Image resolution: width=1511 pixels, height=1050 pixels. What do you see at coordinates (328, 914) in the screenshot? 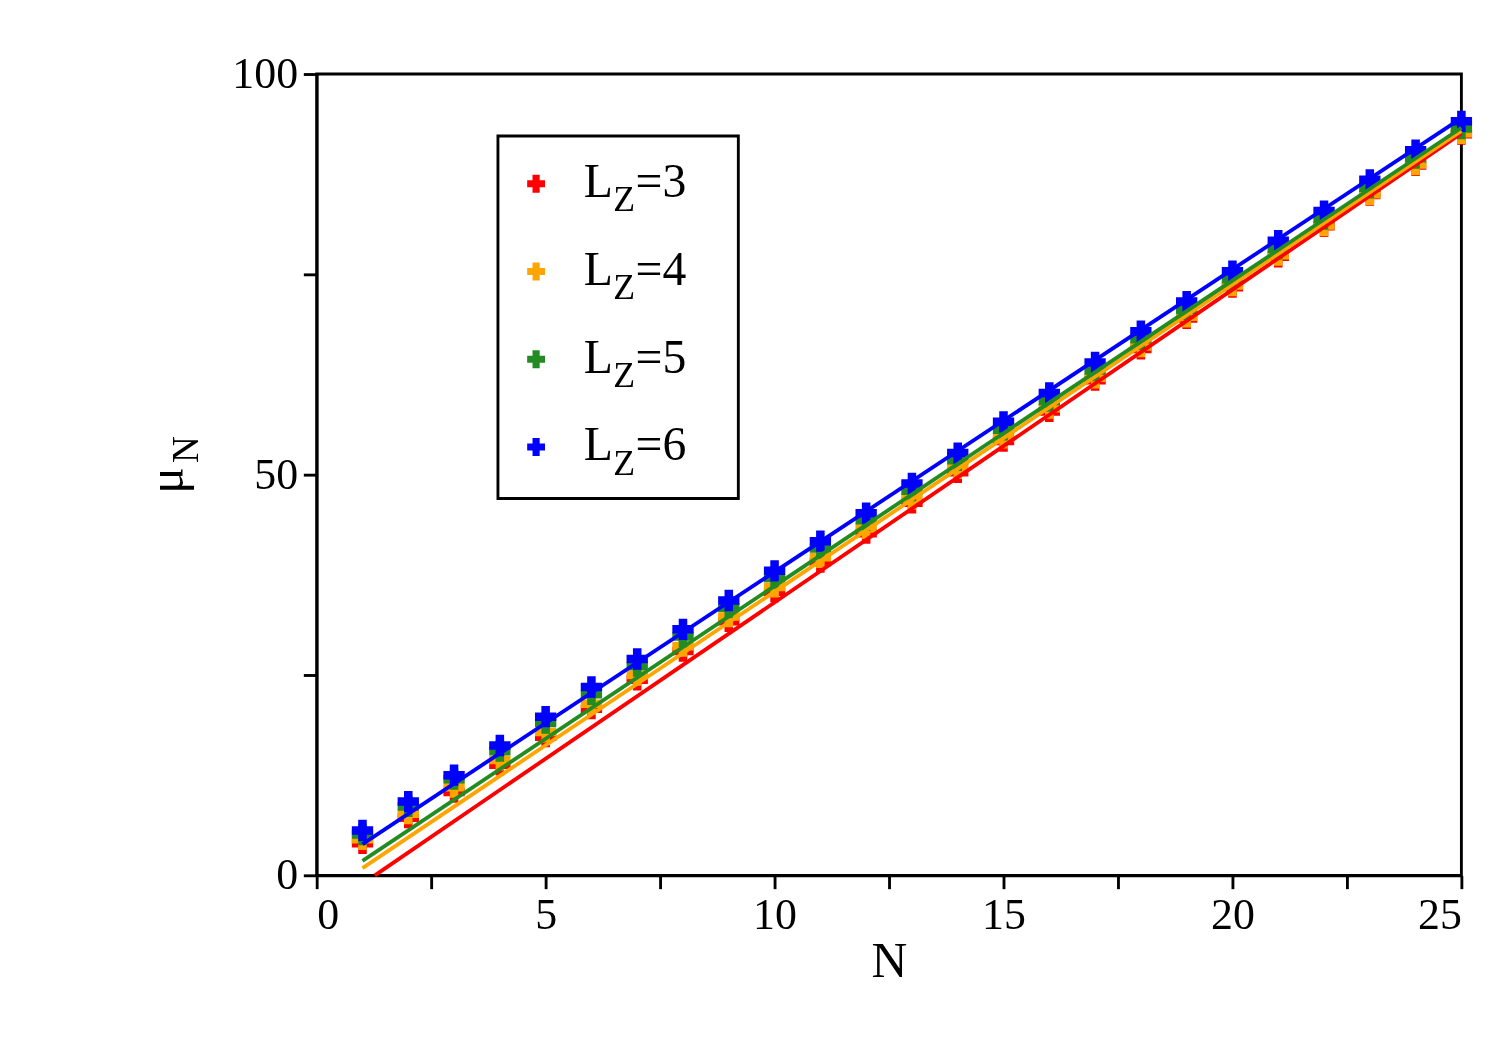
I see `x-tick-label: 0` at bounding box center [328, 914].